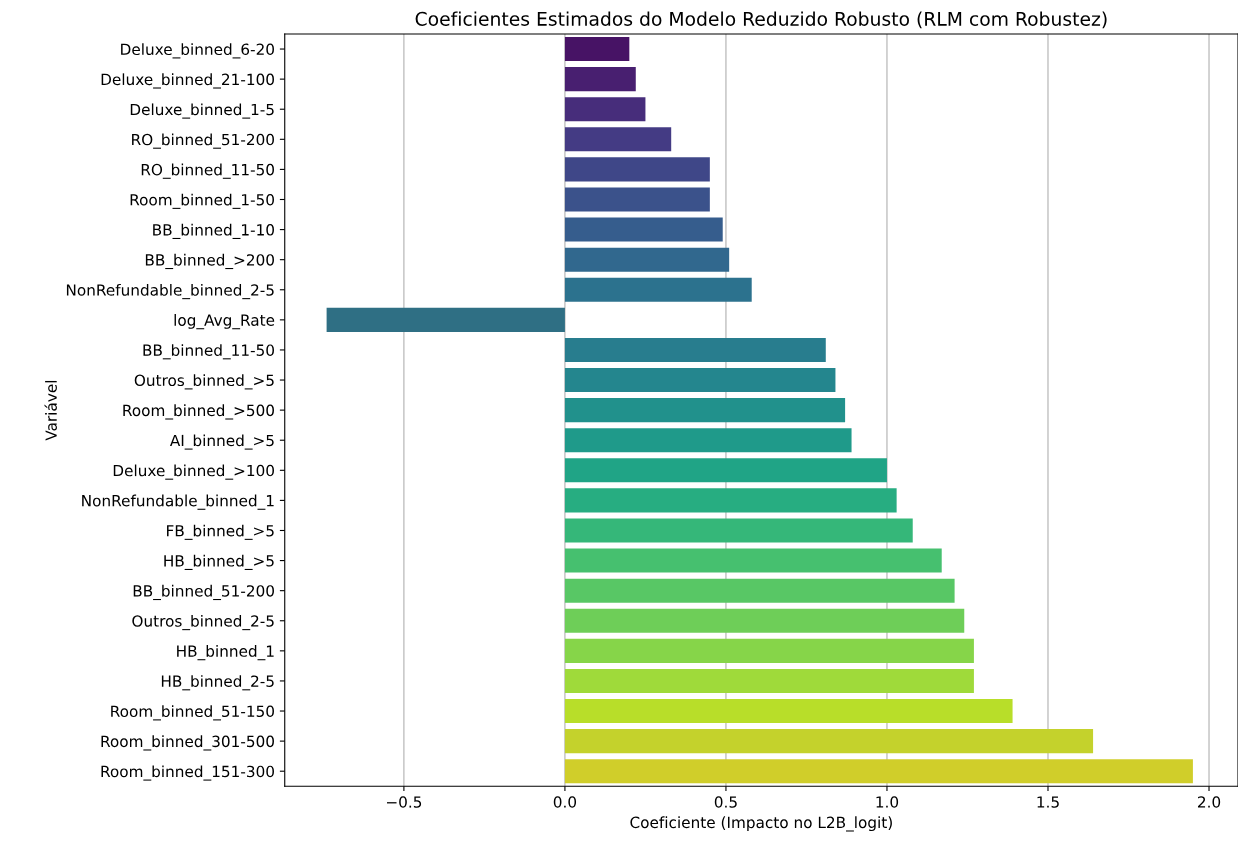 The image size is (1238, 850). I want to click on x-tick-label: 1.0, so click(887, 802).